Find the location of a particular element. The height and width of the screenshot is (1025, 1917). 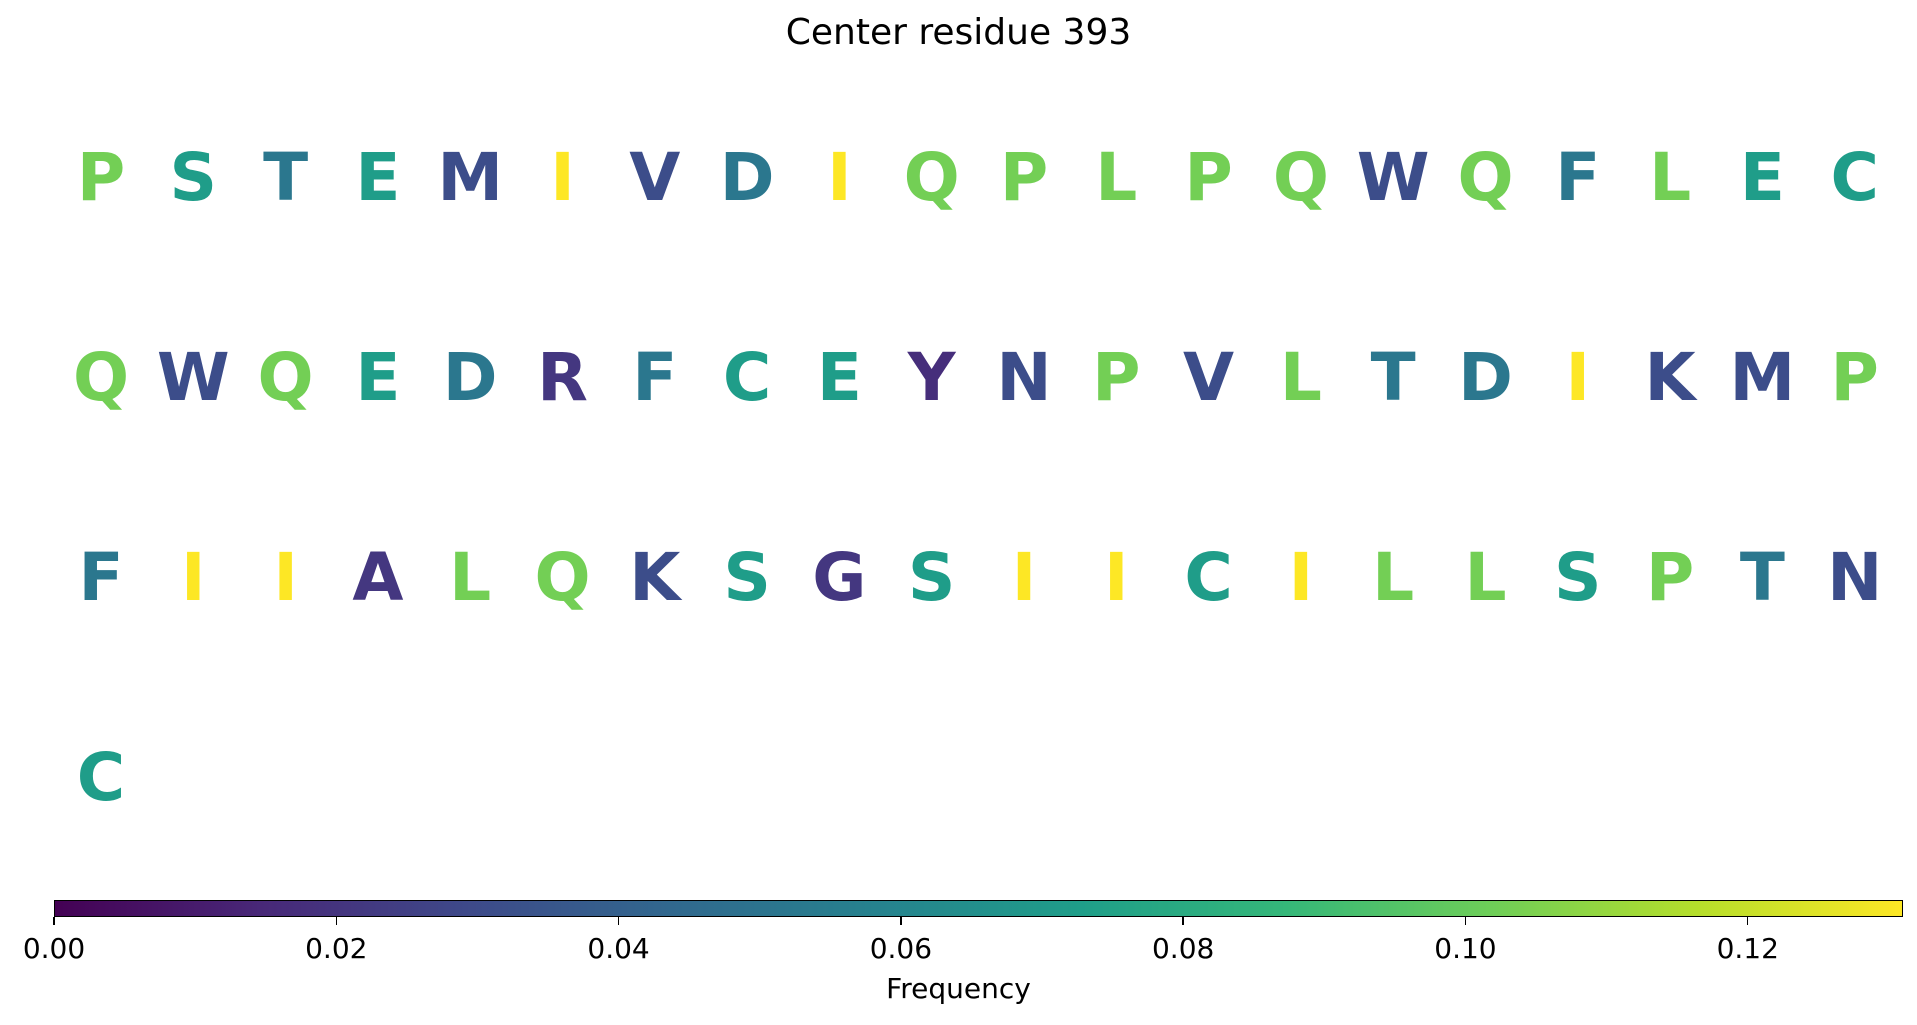

colorbar is located at coordinates (978, 908).